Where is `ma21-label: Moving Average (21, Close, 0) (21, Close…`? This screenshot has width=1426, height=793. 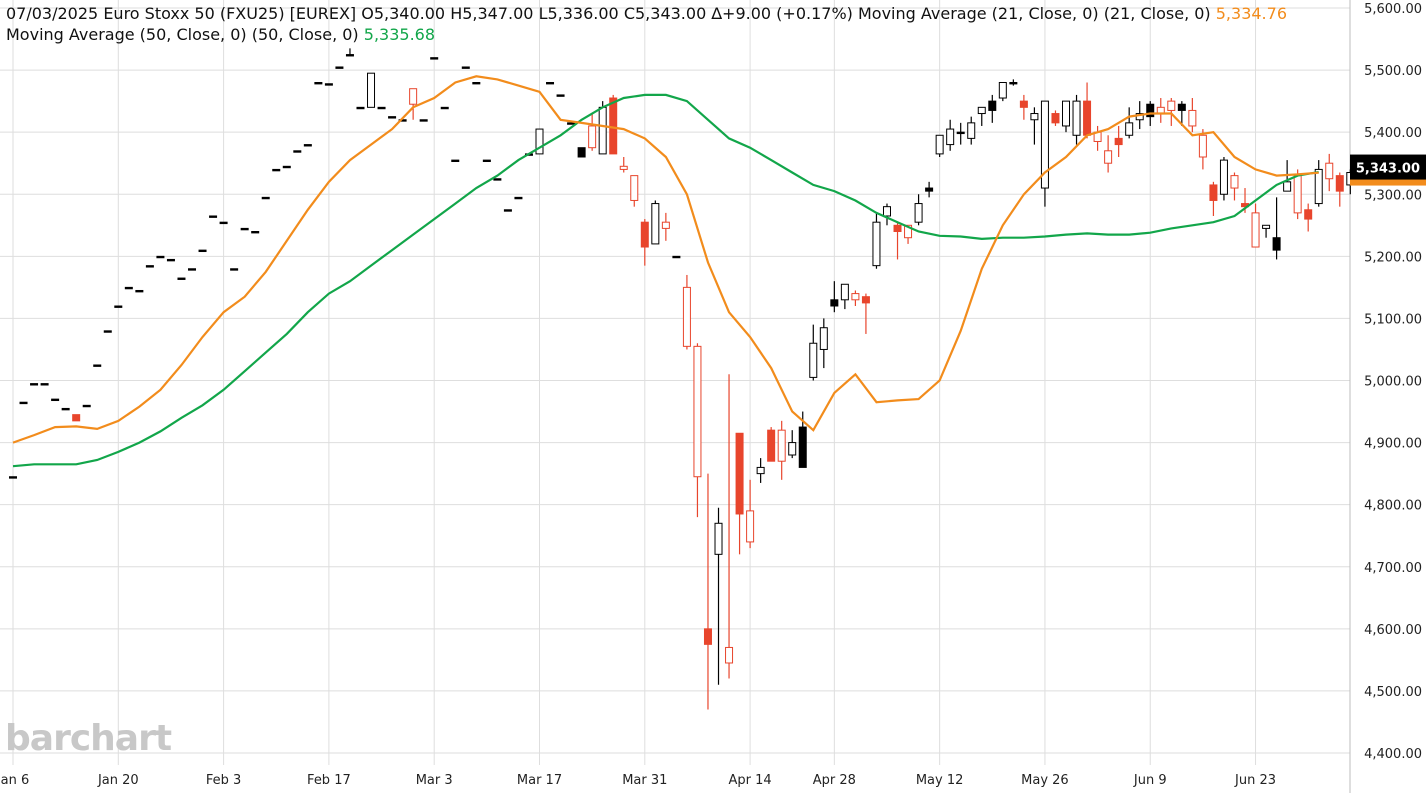
ma21-label: Moving Average (21, Close, 0) (21, Close… is located at coordinates (1034, 13).